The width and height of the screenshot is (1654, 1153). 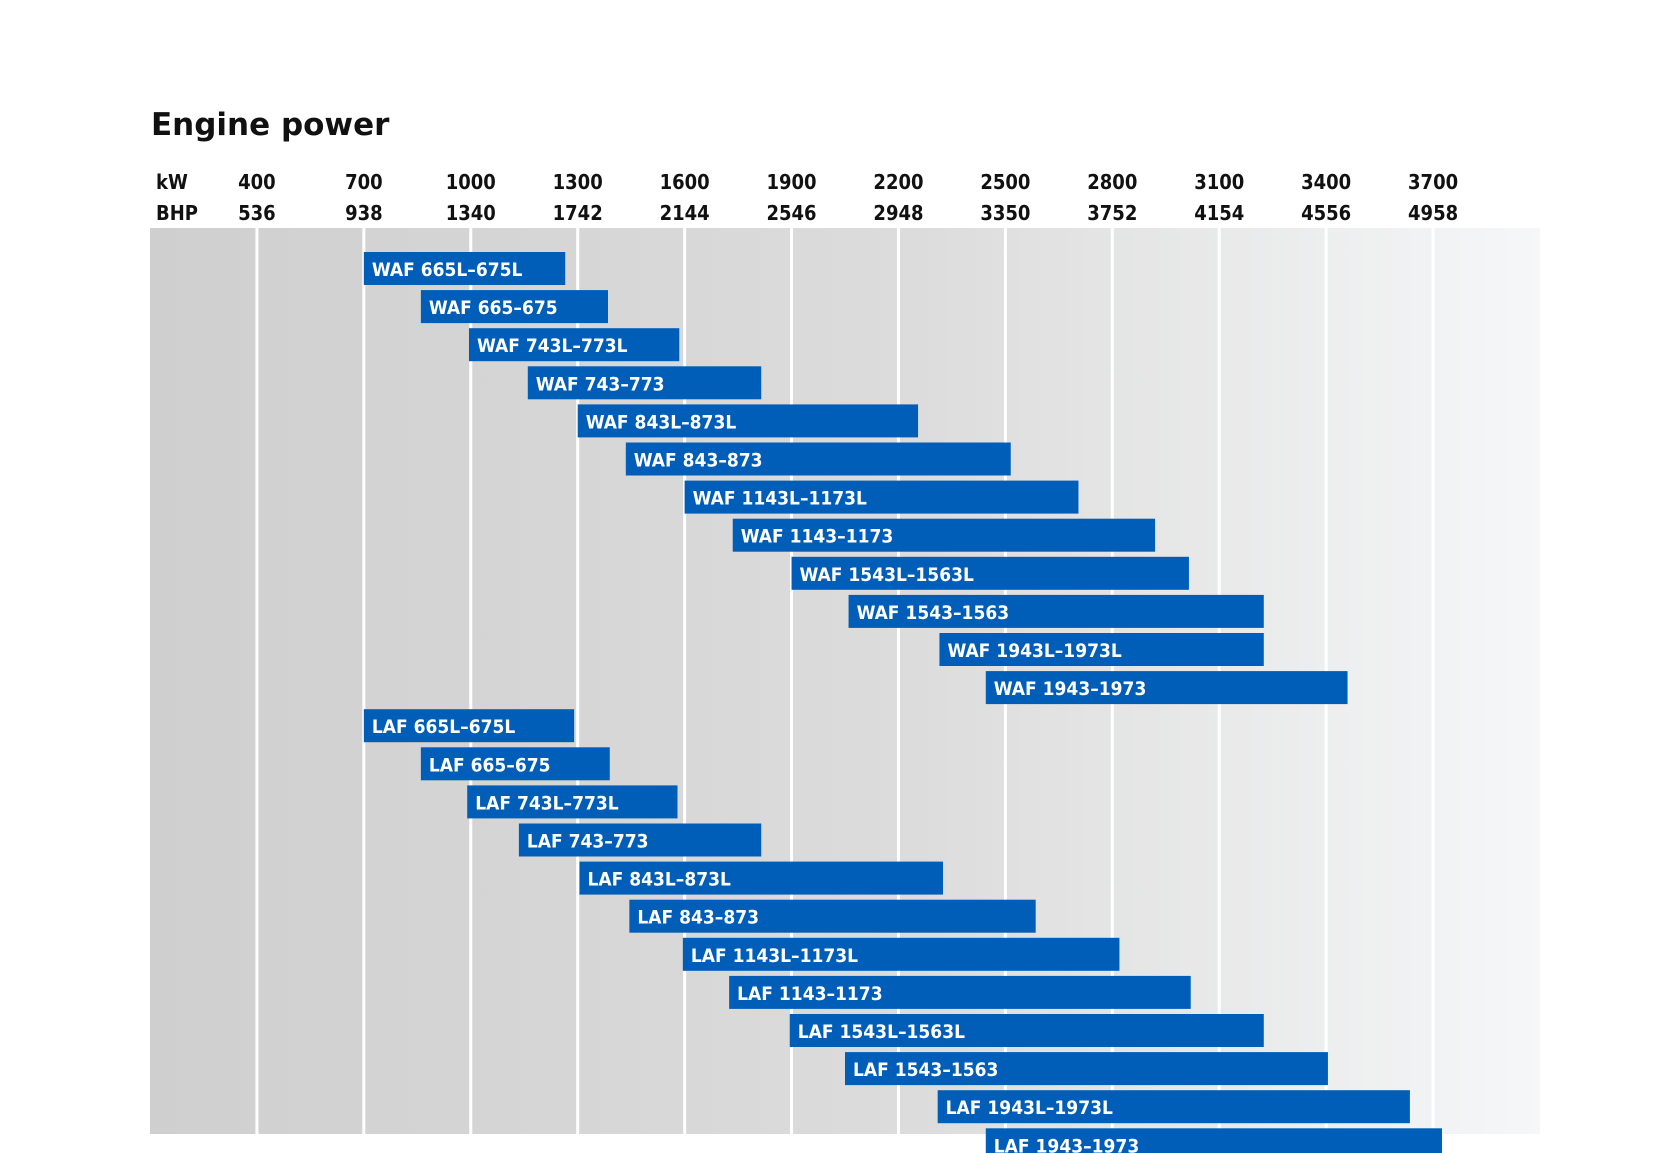 I want to click on kw-tick-11: 3700, so click(x=1433, y=182).